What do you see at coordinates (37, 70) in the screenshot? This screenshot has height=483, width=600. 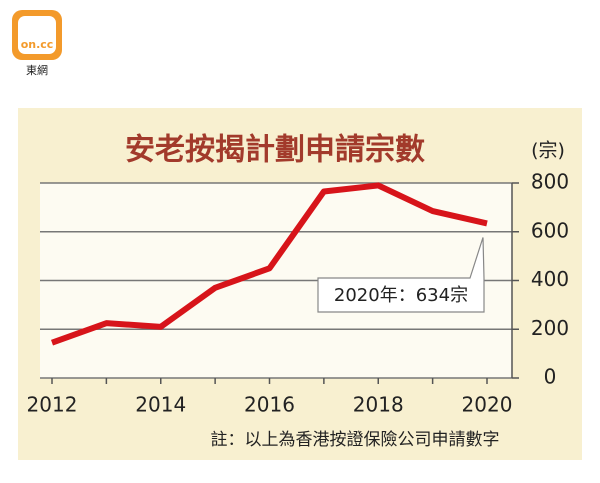 I see `logo-name: 東網` at bounding box center [37, 70].